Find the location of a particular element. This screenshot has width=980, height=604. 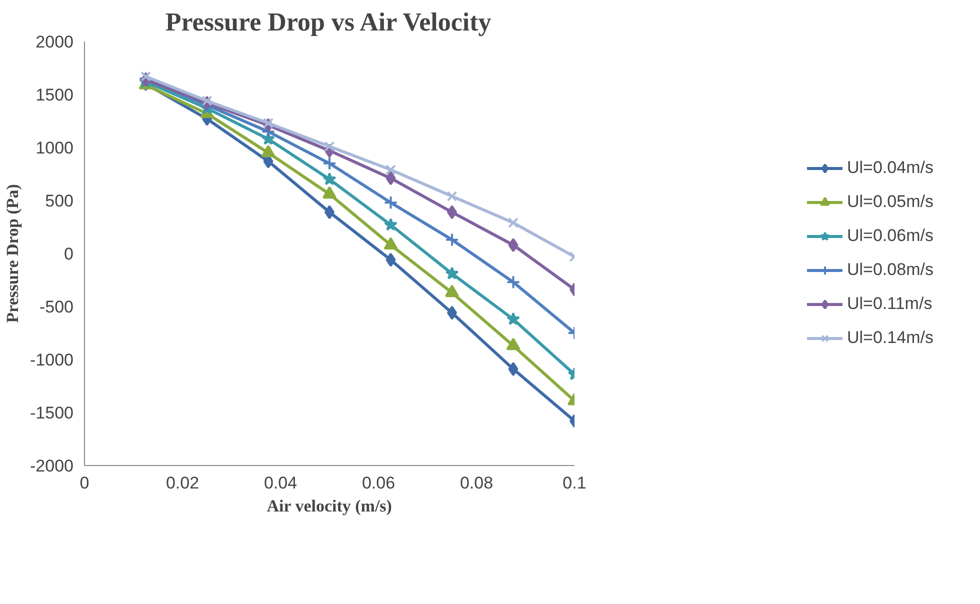

legend-label: Ul=0.04m/s is located at coordinates (890, 168).